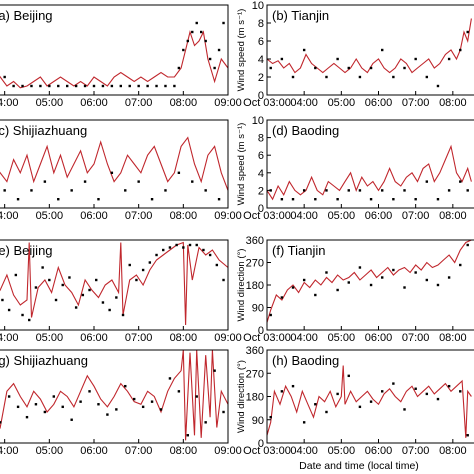 The image size is (474, 474). What do you see at coordinates (255, 286) in the screenshot?
I see `y-tick-label: 180` at bounding box center [255, 286].